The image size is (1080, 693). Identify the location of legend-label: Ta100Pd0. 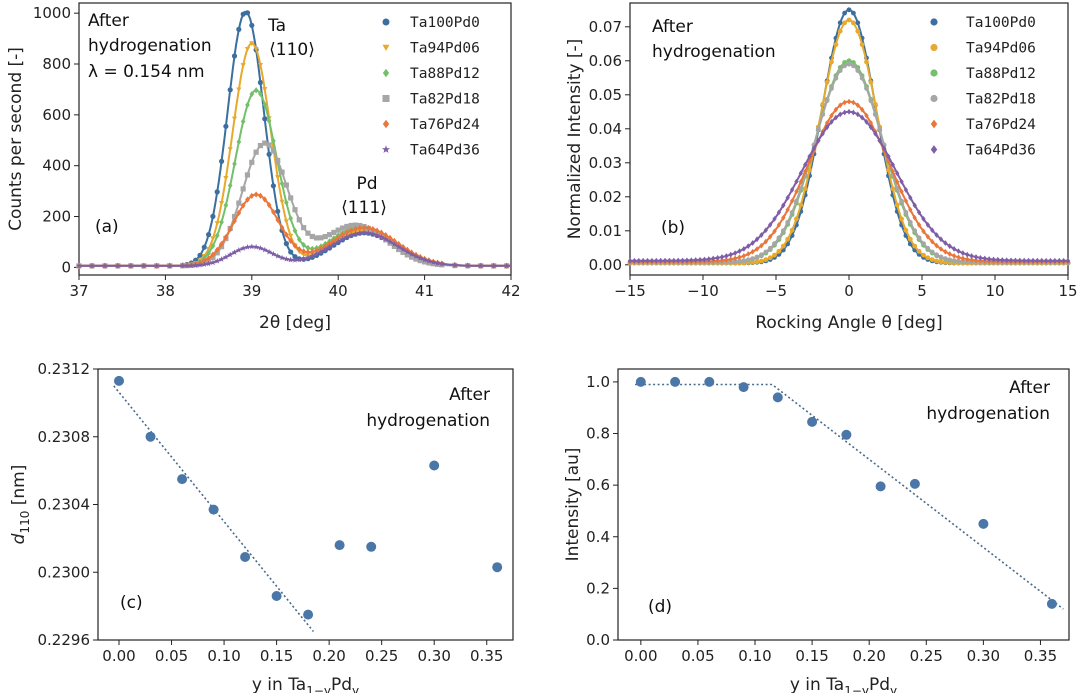
(1001, 23).